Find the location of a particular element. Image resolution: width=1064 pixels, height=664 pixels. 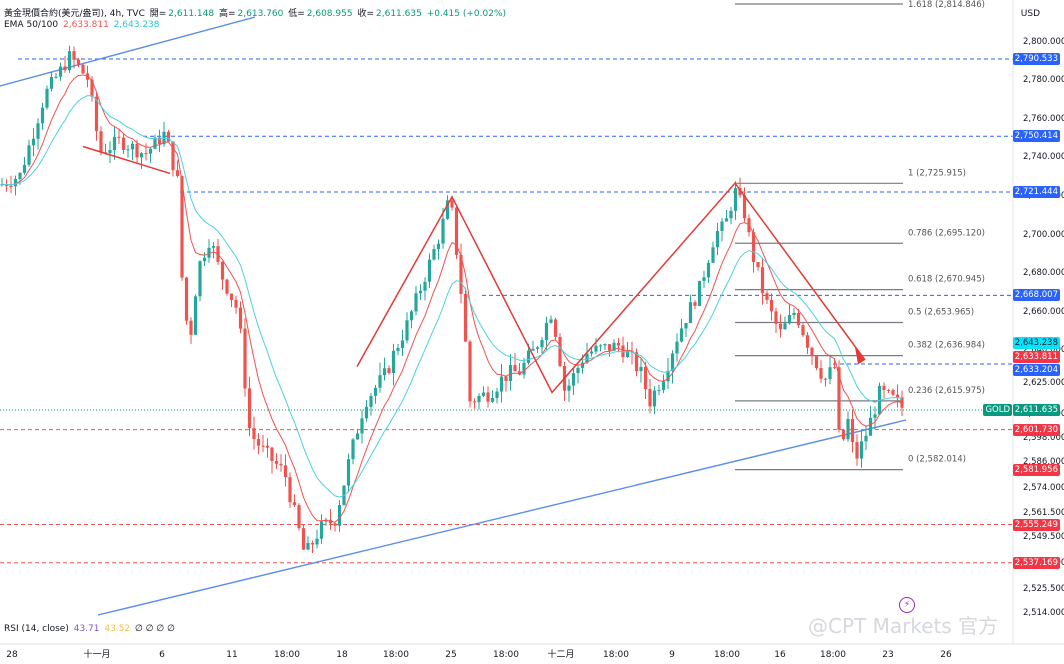

ema-label: EMA 50/100 is located at coordinates (31, 25).